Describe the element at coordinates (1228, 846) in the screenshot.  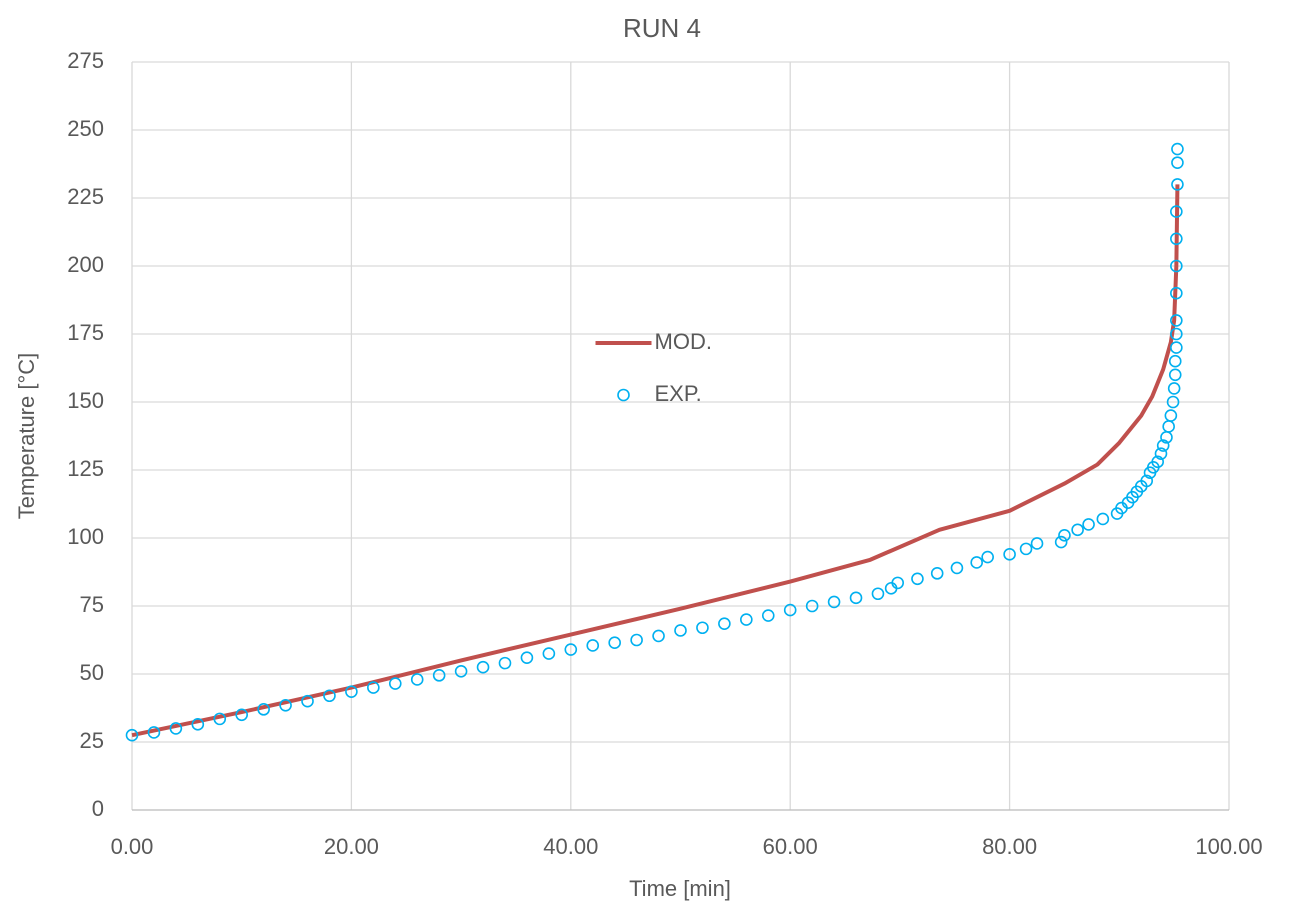
I see `x-tick-label: 100.00` at that location.